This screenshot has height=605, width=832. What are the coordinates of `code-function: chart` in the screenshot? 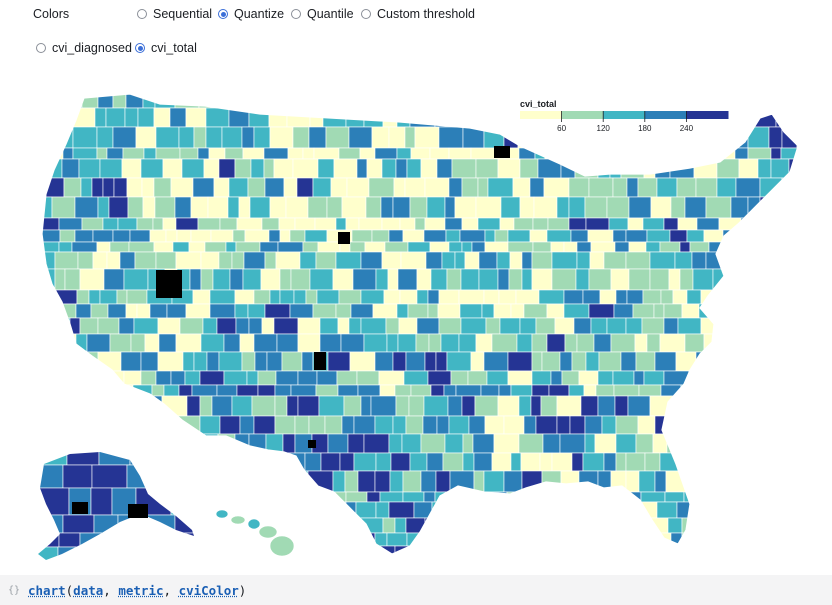 It's located at (47, 590).